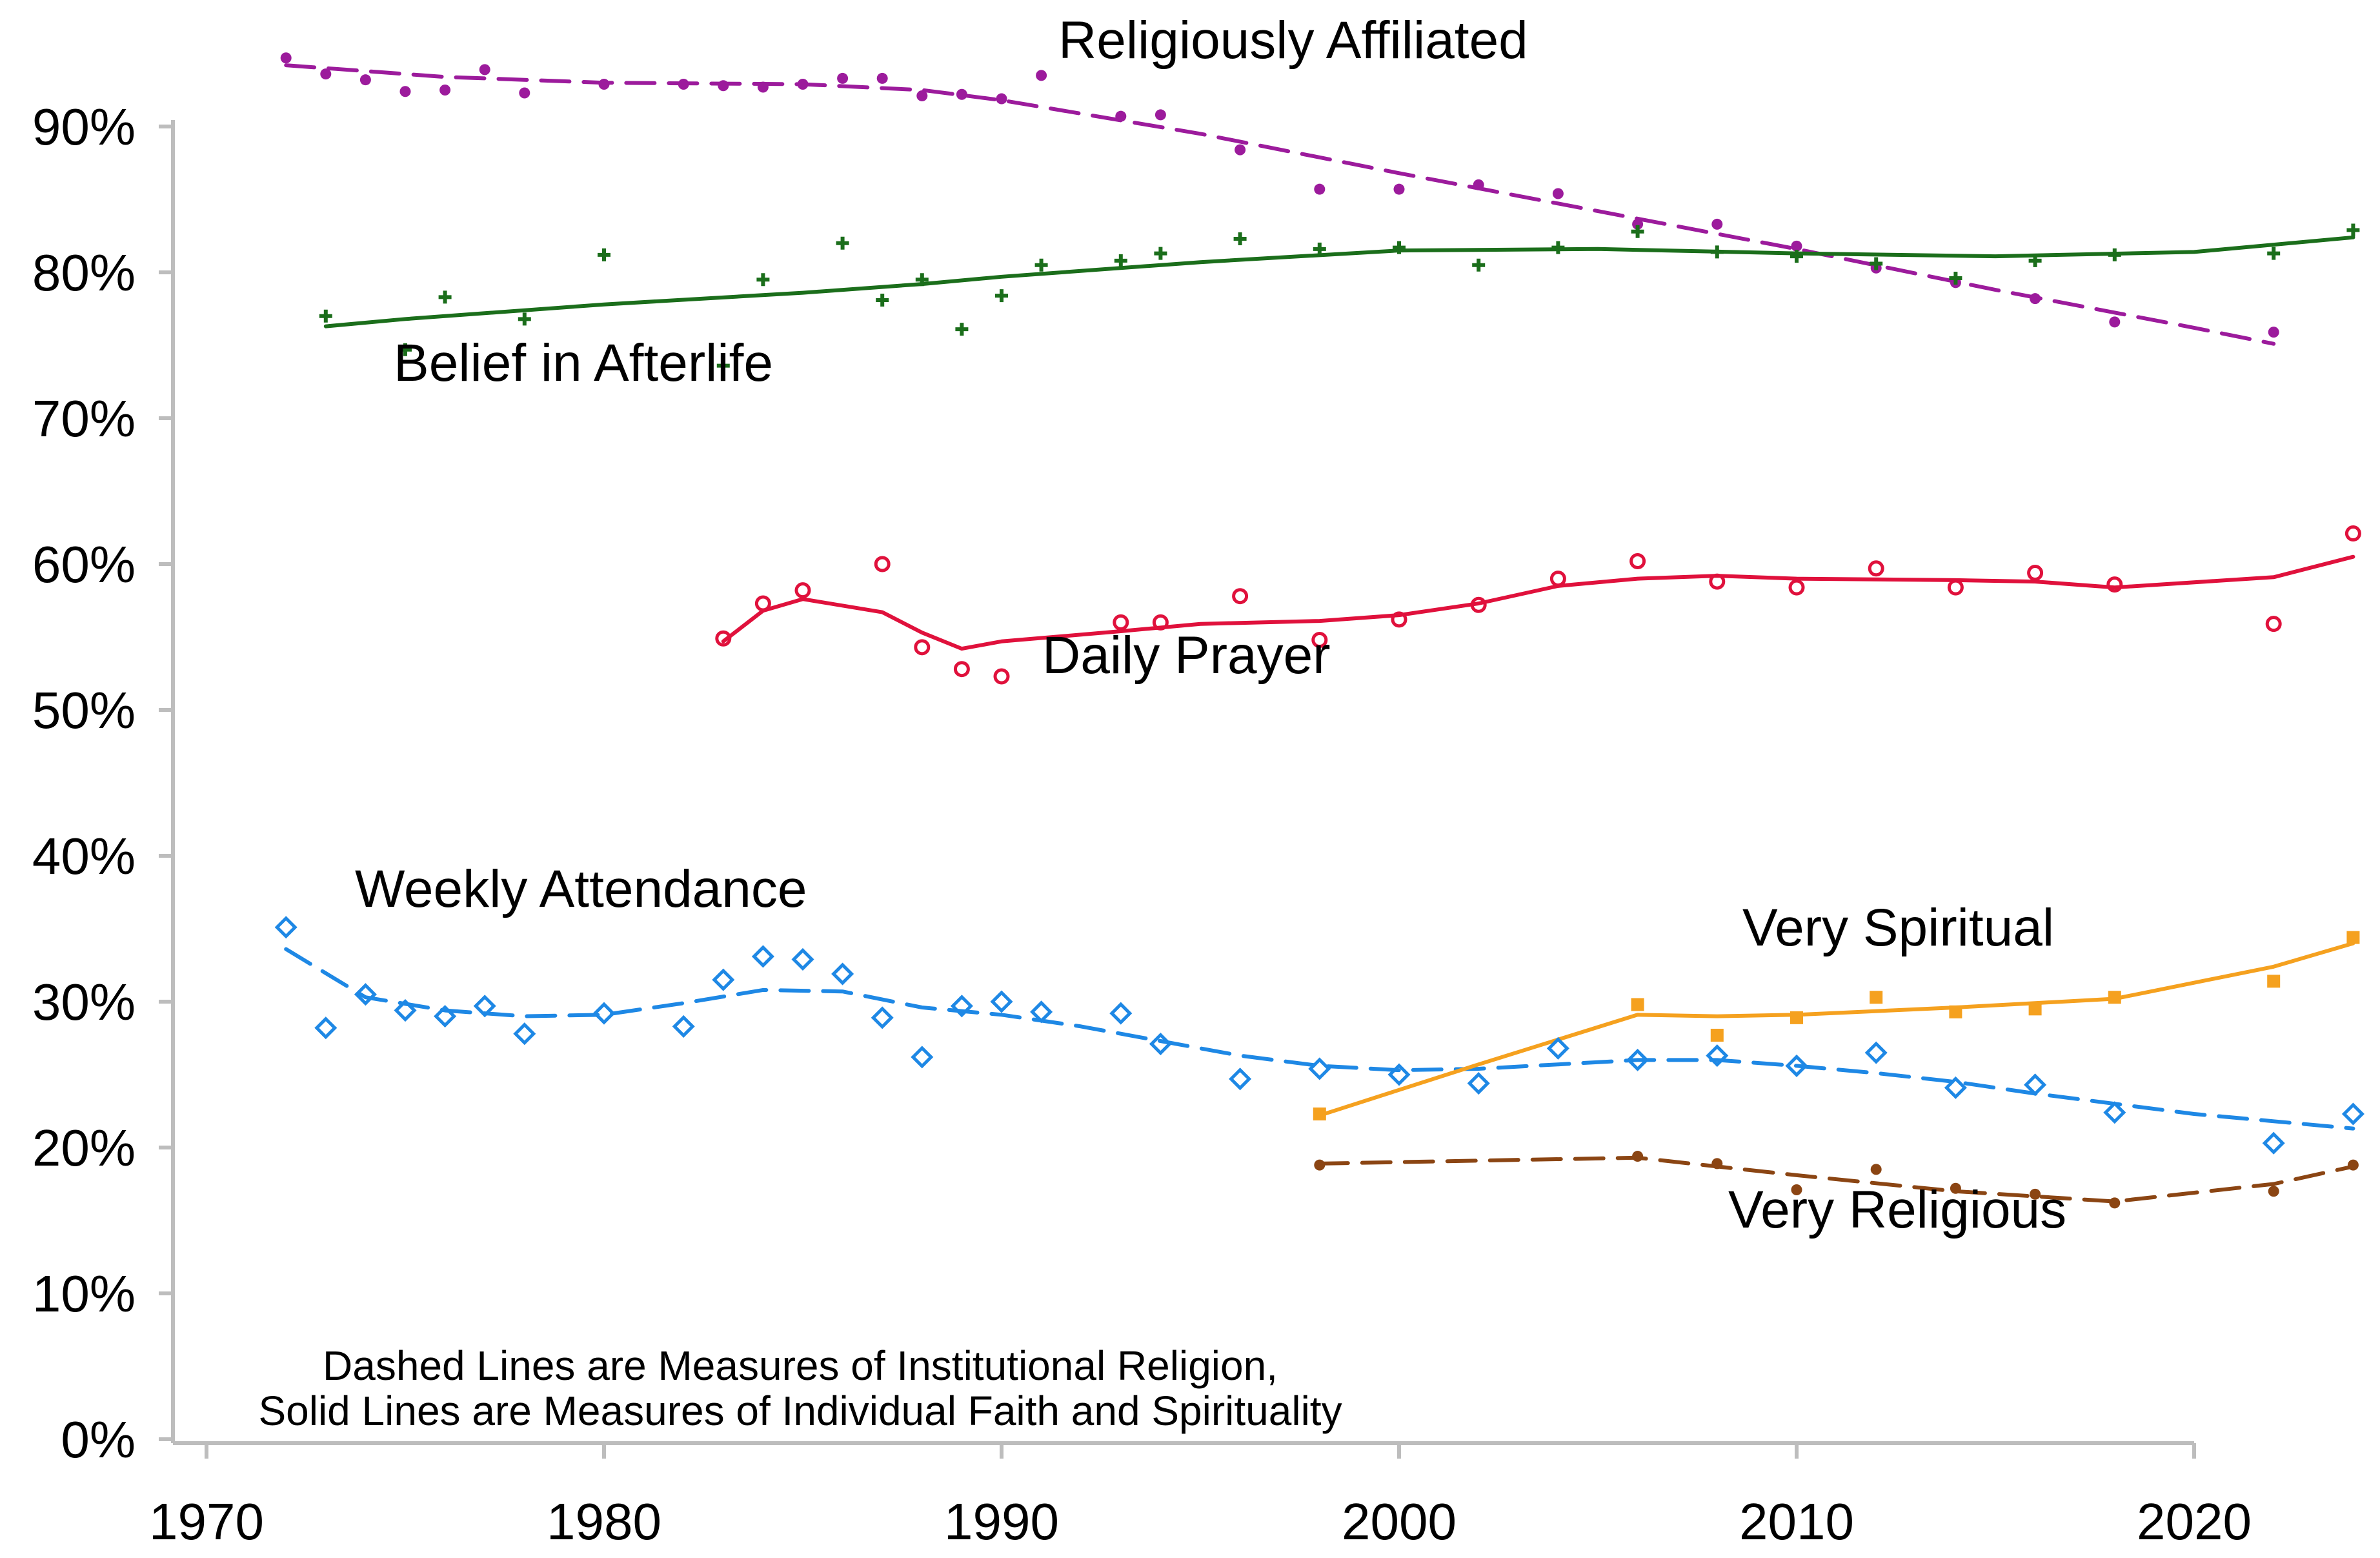 The height and width of the screenshot is (1558, 2380). I want to click on trend-line-very-religious, so click(1836, 1179).